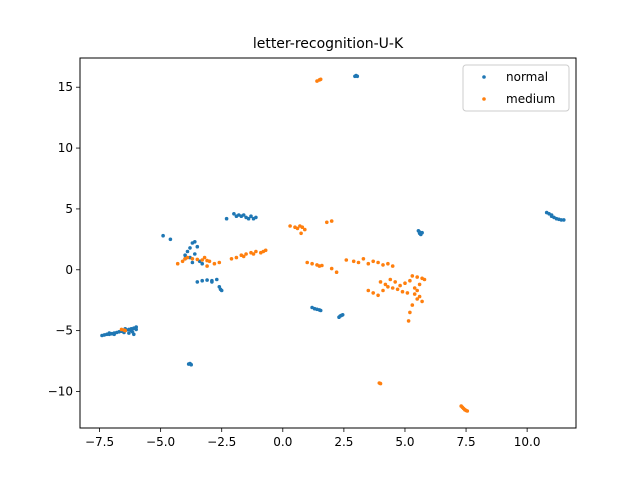 Image resolution: width=640 pixels, height=480 pixels. I want to click on x-tick-label: 7.5, so click(466, 442).